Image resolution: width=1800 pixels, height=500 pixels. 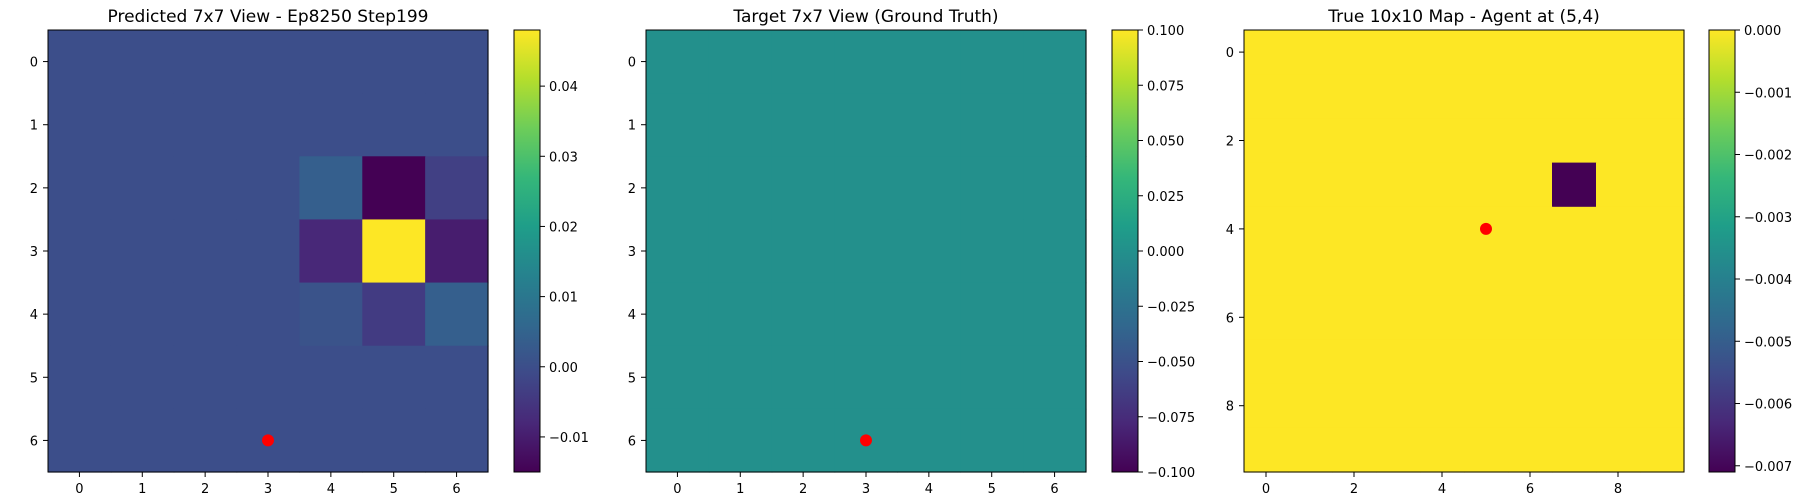 I want to click on y-tick-label: 3, so click(x=632, y=252).